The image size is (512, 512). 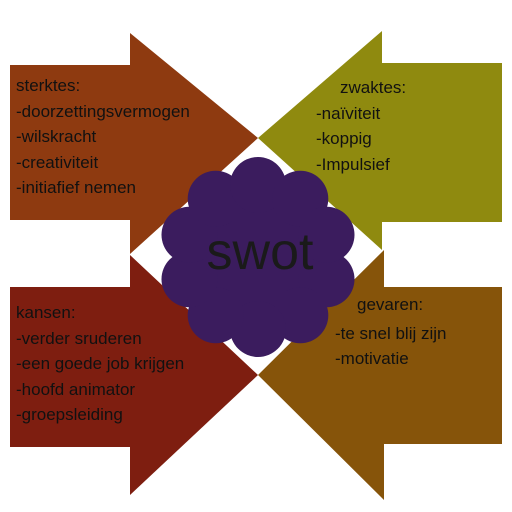 I want to click on strengths-item: -wilskracht, so click(x=56, y=136).